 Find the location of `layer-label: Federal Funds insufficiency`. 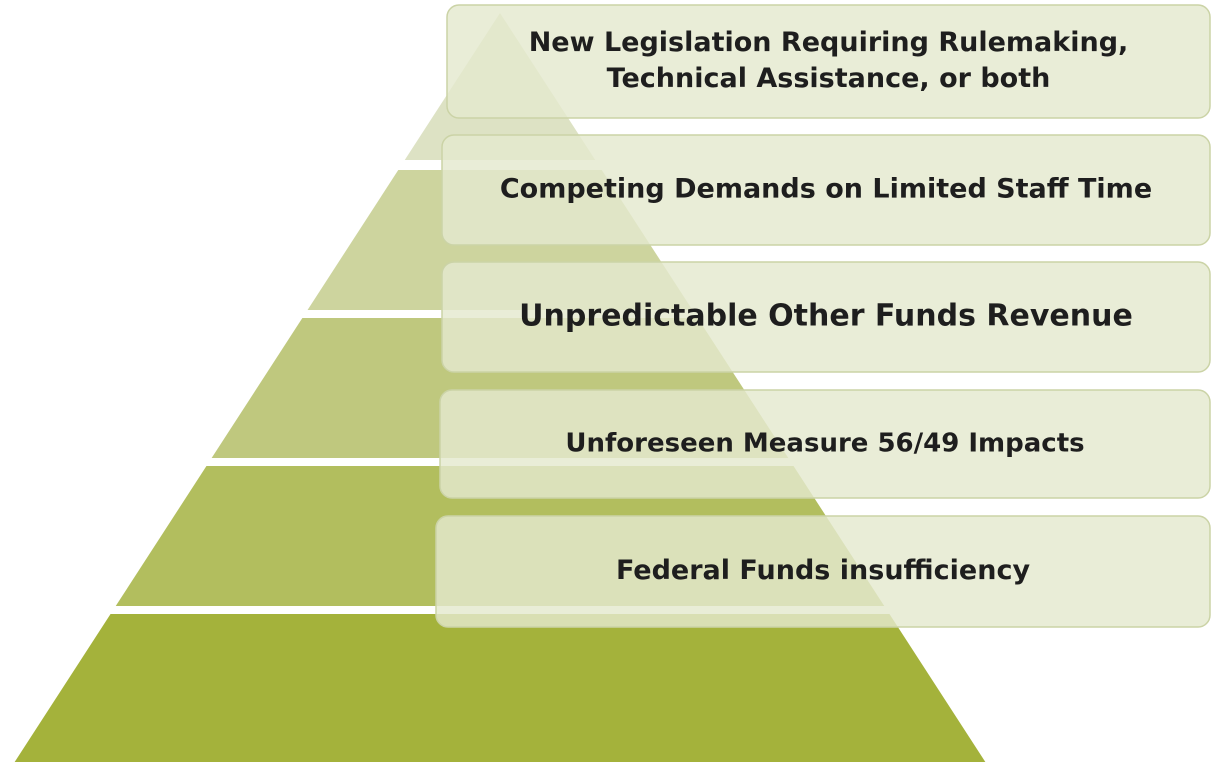

layer-label: Federal Funds insufficiency is located at coordinates (823, 570).